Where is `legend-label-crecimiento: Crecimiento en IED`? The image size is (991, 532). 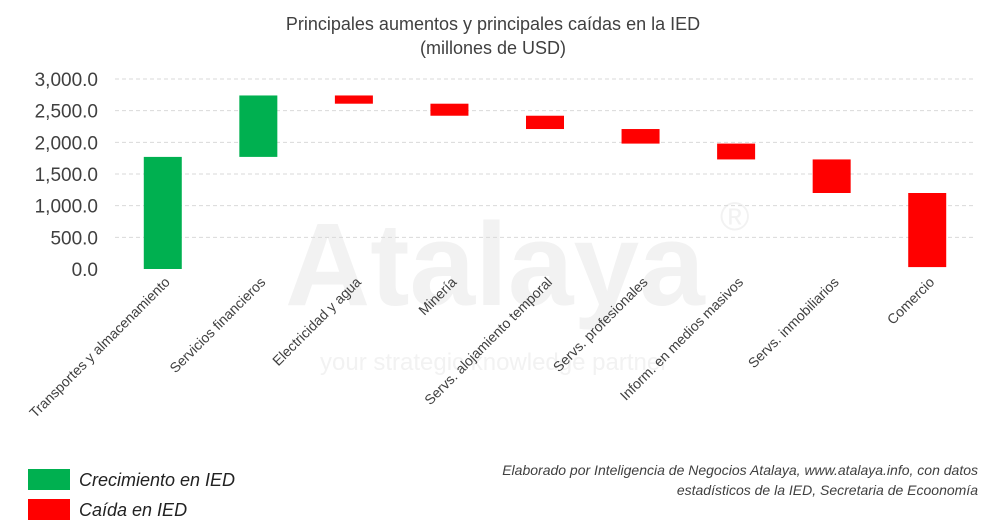
legend-label-crecimiento: Crecimiento en IED is located at coordinates (157, 480).